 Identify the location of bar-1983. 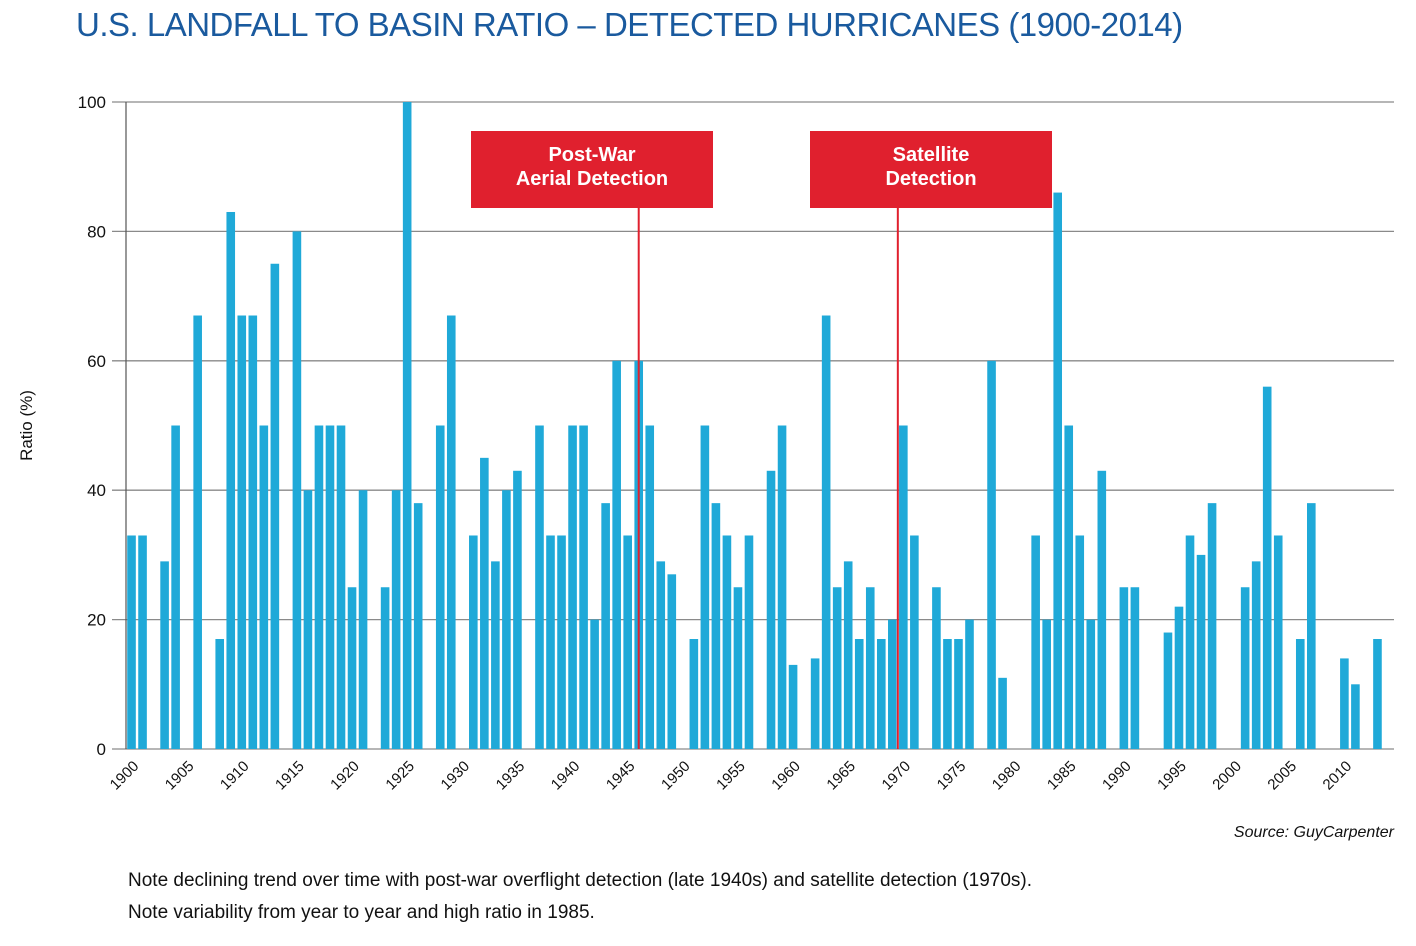
(1046, 684).